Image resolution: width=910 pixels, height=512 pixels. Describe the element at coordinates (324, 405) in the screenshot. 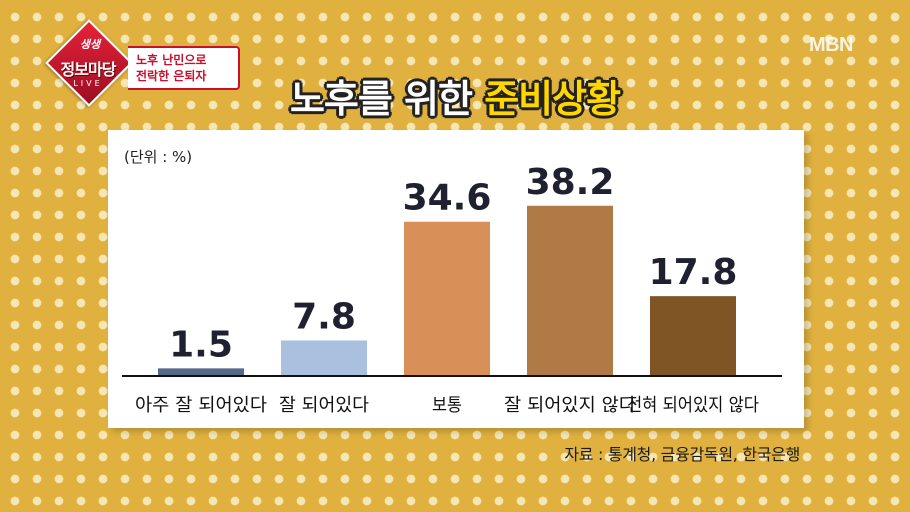

I see `category-label-2: 잘 되어있다` at that location.